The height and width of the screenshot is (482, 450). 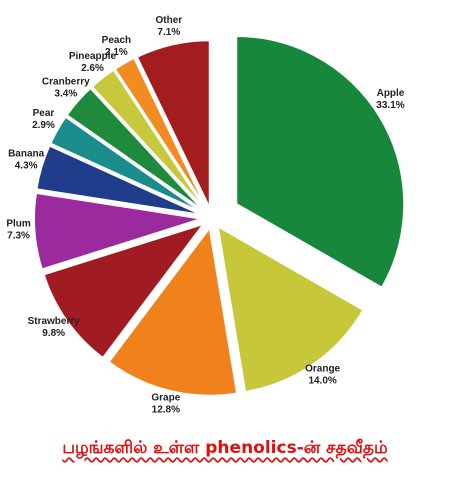 I want to click on slice-label: Banana, so click(x=26, y=153).